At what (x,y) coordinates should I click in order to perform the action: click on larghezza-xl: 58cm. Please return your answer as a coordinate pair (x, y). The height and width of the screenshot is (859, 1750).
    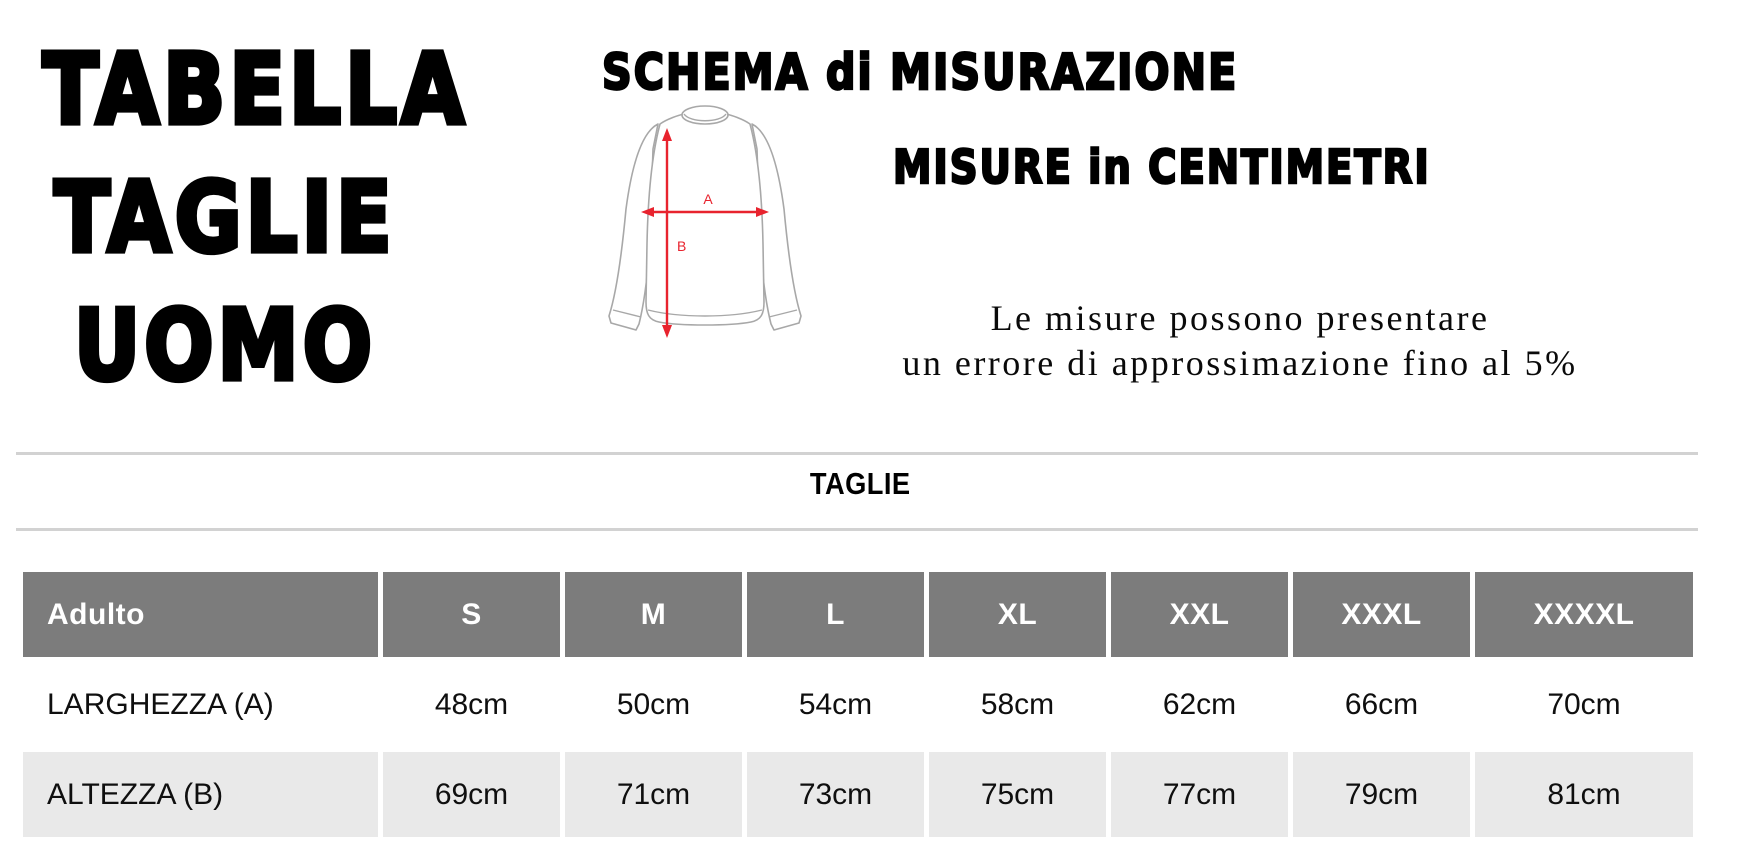
    Looking at the image, I should click on (1017, 704).